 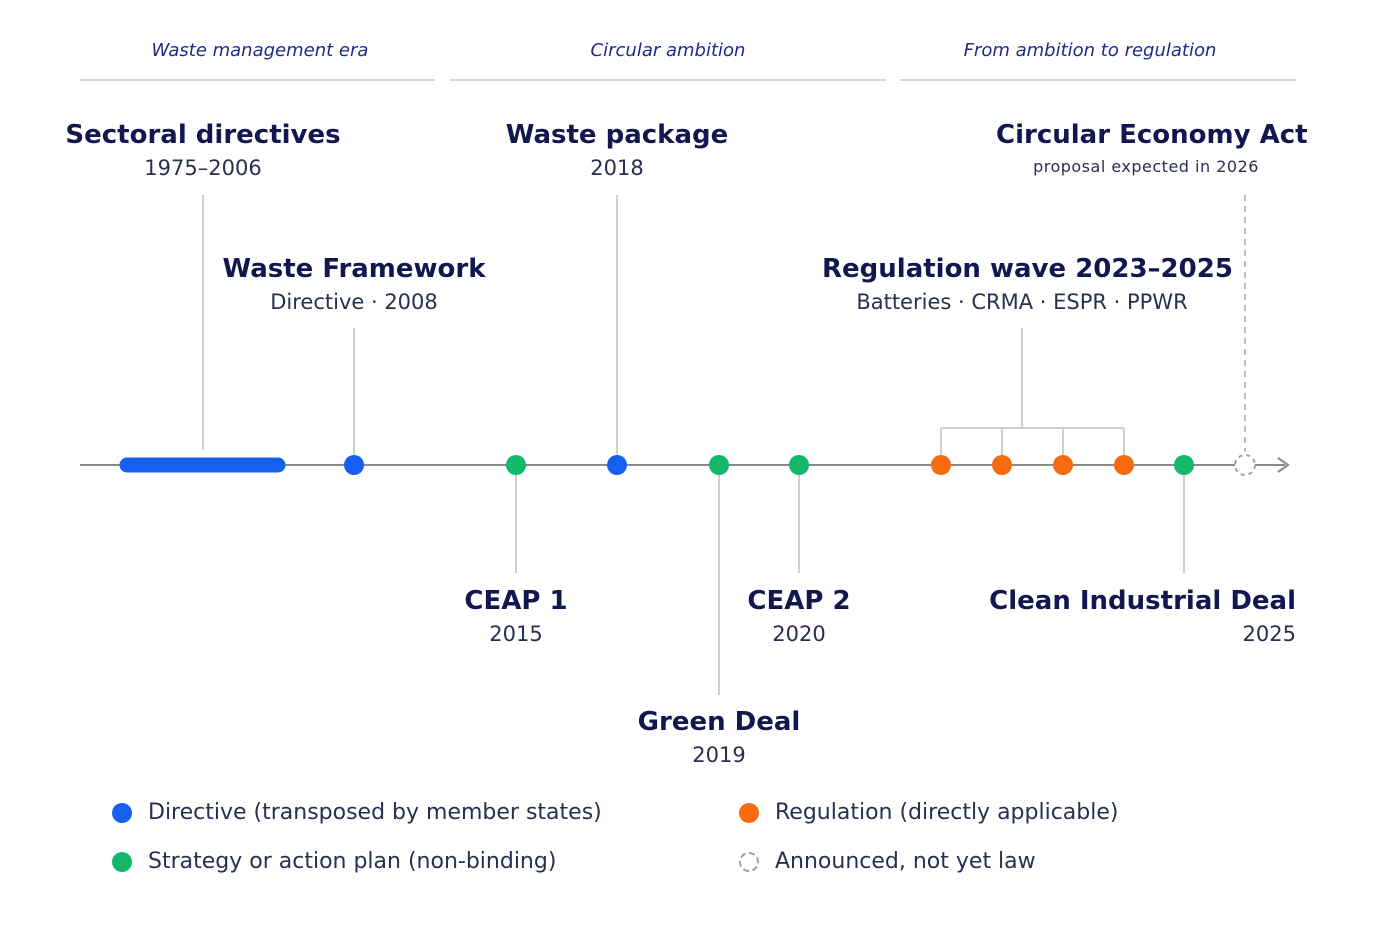 What do you see at coordinates (352, 861) in the screenshot?
I see `legend-strategy-label: Strategy or action plan (non-binding)` at bounding box center [352, 861].